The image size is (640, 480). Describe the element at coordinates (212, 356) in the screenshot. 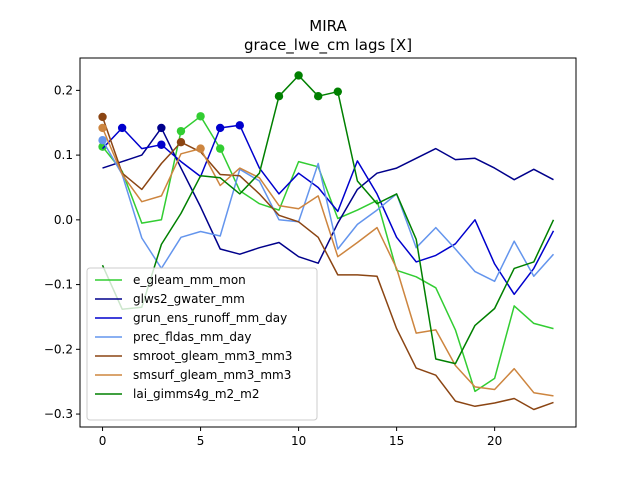

I see `legend-label-smroot_gleam_mm3_mm3: smroot_gleam_mm3_mm3` at that location.